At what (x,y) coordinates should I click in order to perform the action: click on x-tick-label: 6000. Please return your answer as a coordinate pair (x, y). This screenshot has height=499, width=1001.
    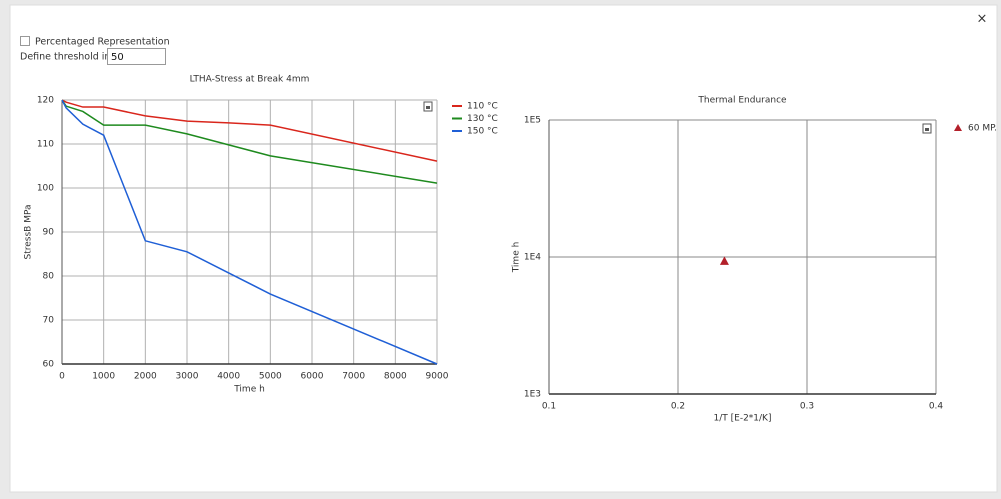
    Looking at the image, I should click on (312, 377).